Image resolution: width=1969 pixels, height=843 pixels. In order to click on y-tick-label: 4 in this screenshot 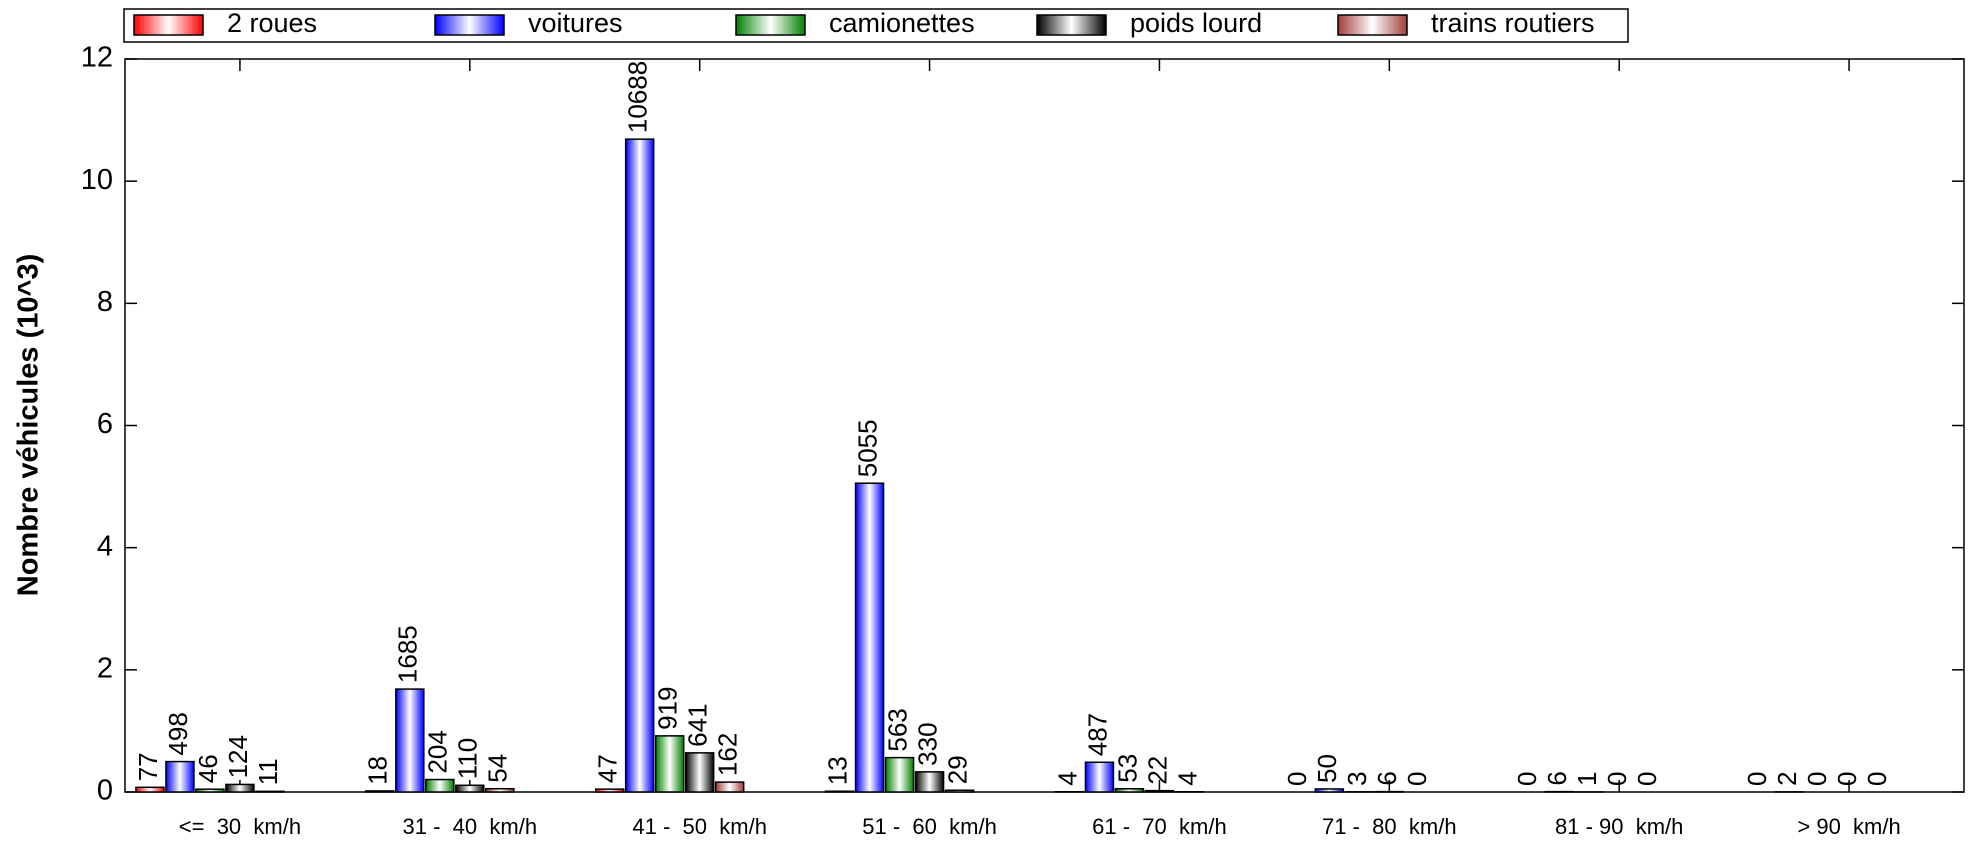, I will do `click(105, 546)`.